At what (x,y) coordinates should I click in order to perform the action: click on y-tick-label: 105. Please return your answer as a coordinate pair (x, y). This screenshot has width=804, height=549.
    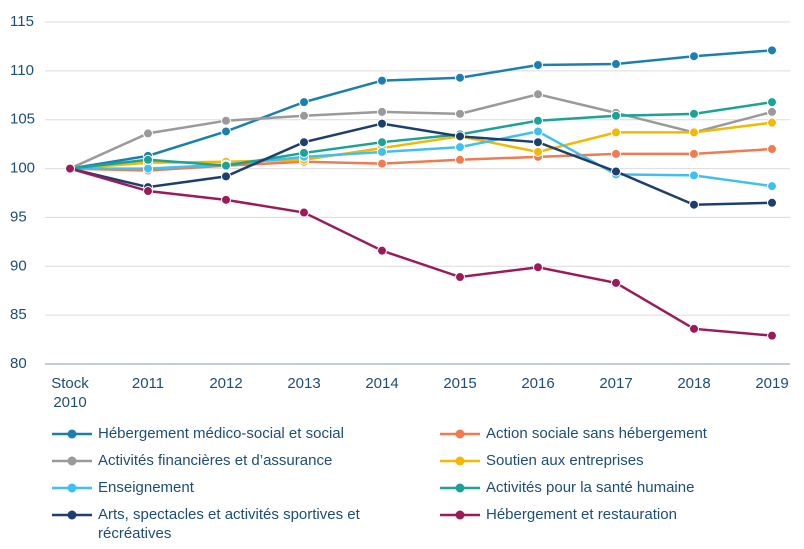
    Looking at the image, I should click on (22, 119).